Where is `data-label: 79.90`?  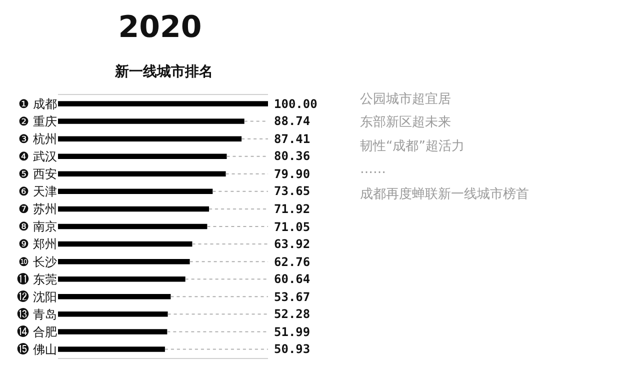
data-label: 79.90 is located at coordinates (292, 174).